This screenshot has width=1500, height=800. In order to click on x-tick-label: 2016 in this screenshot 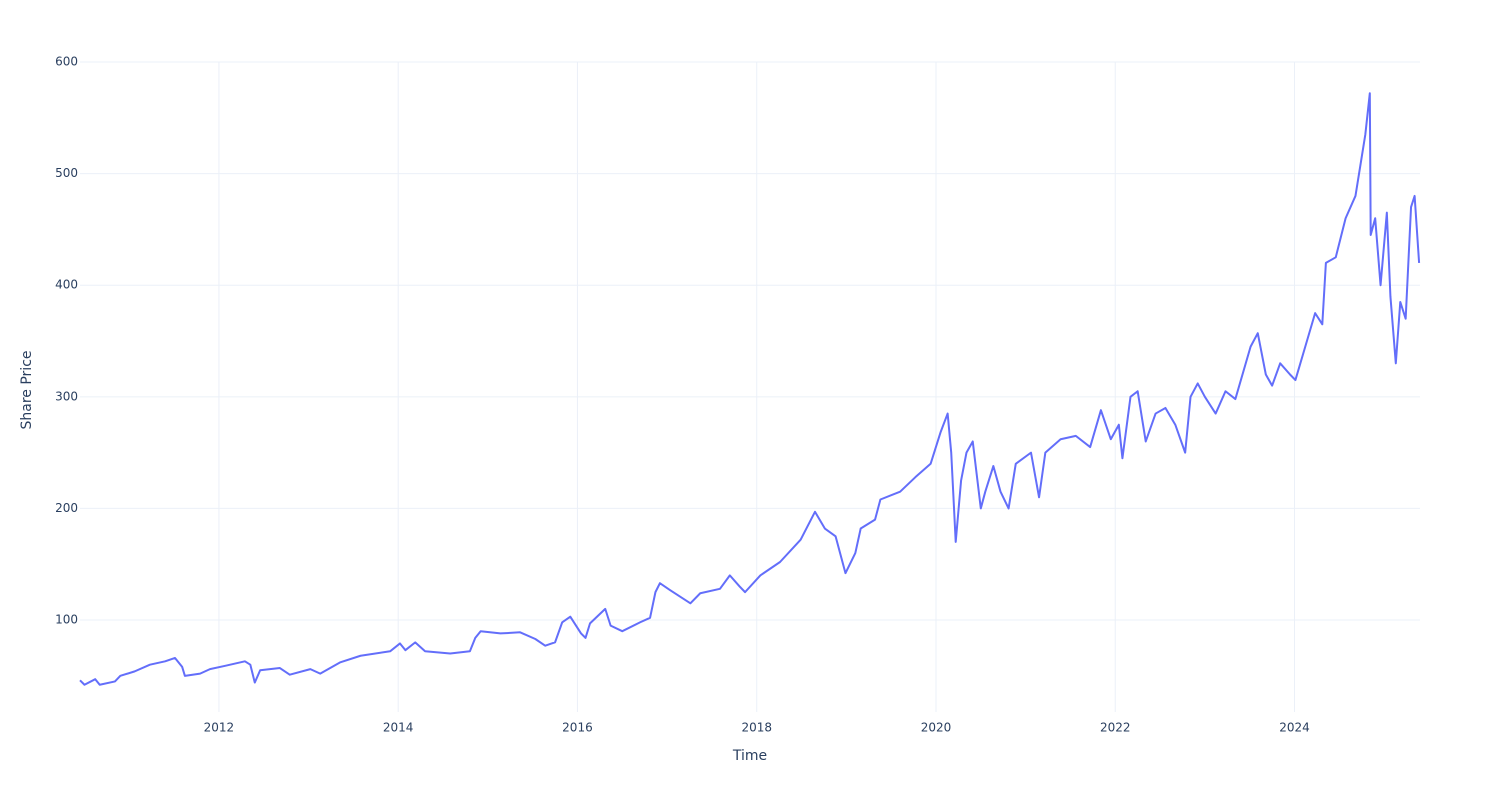, I will do `click(577, 728)`.